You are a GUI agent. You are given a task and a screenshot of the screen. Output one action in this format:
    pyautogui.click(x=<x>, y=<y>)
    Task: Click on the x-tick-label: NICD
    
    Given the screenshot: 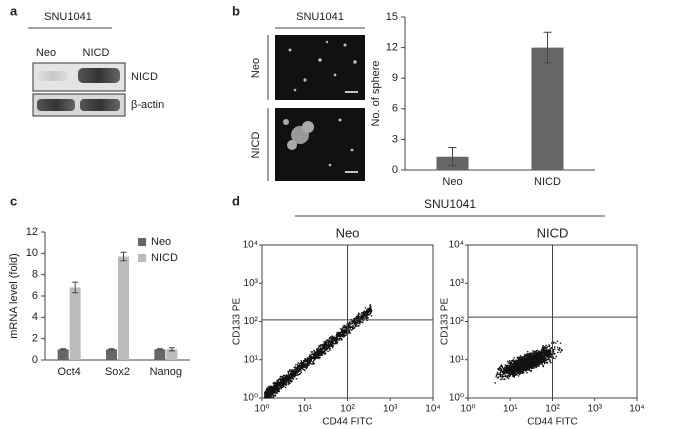 What is the action you would take?
    pyautogui.click(x=547, y=182)
    